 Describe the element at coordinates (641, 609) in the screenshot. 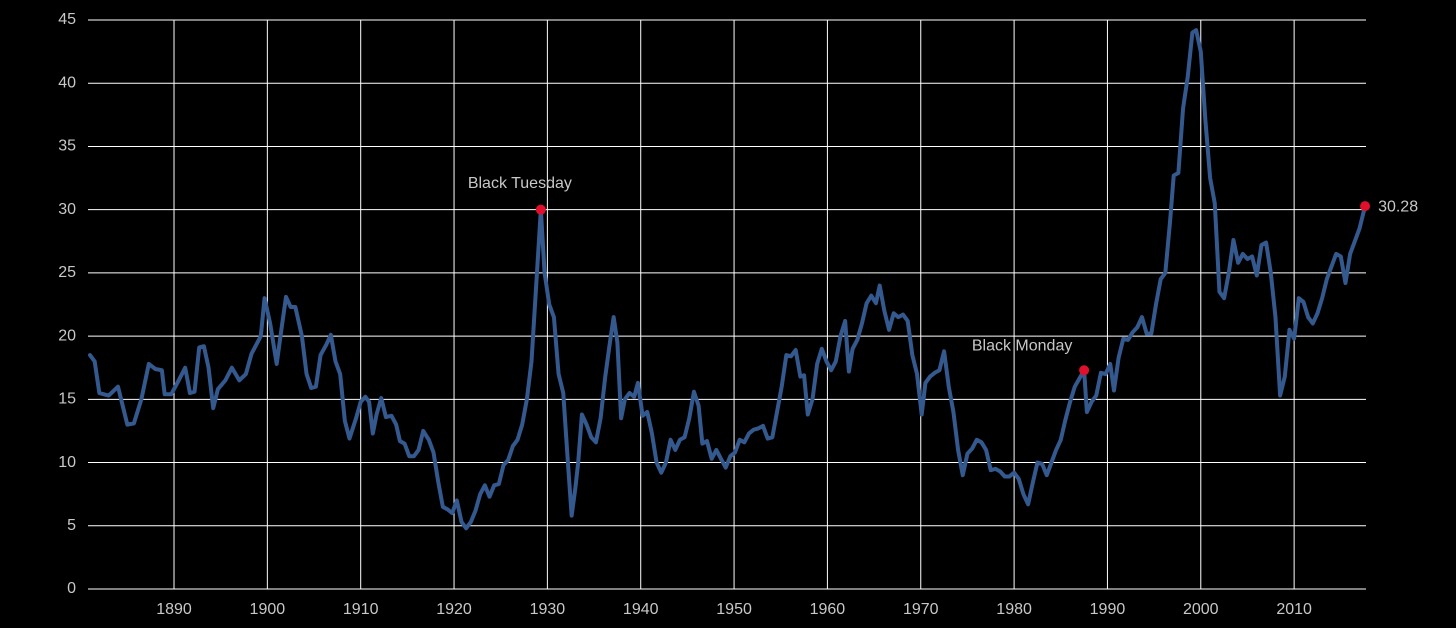

I see `x-tick-label: 1940` at that location.